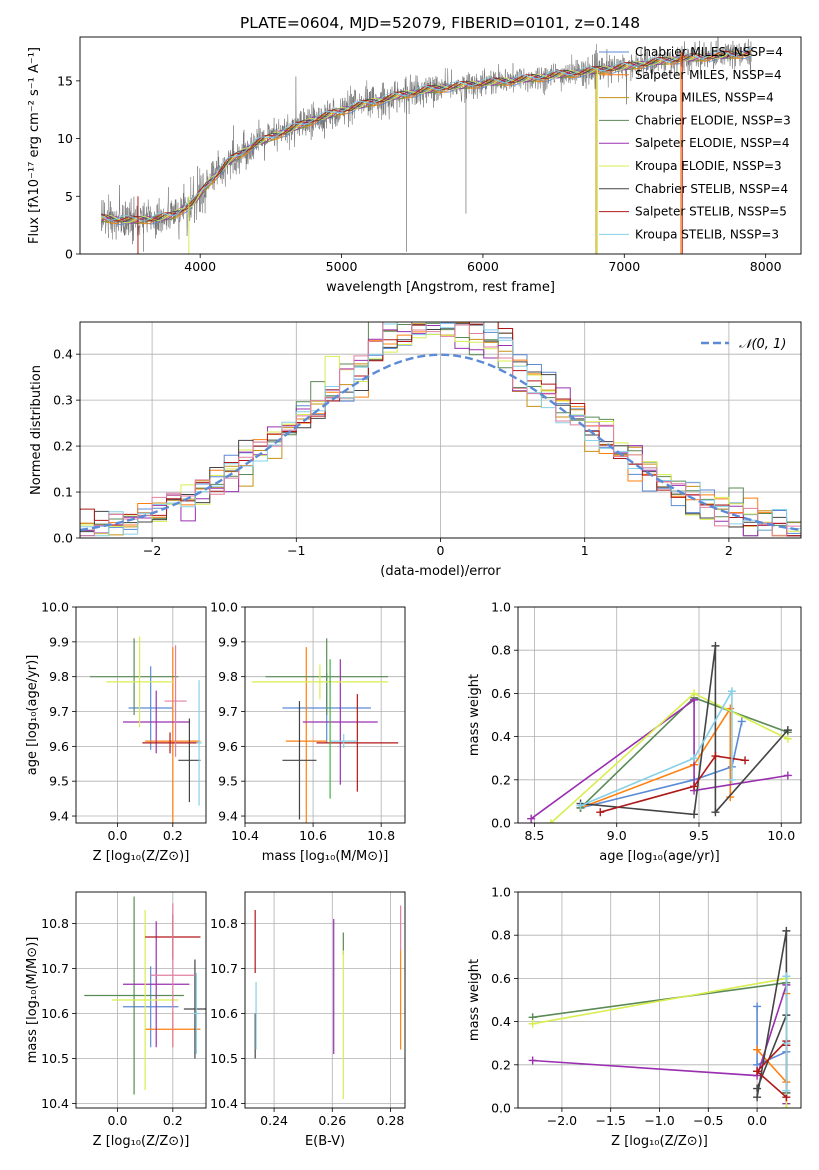  What do you see at coordinates (308, 1020) in the screenshot?
I see `mass-vs-ebv-panel: 0.24 0.26 0.28 10.4 10.5 10.6 10.7 10.8 E(B-V)` at bounding box center [308, 1020].